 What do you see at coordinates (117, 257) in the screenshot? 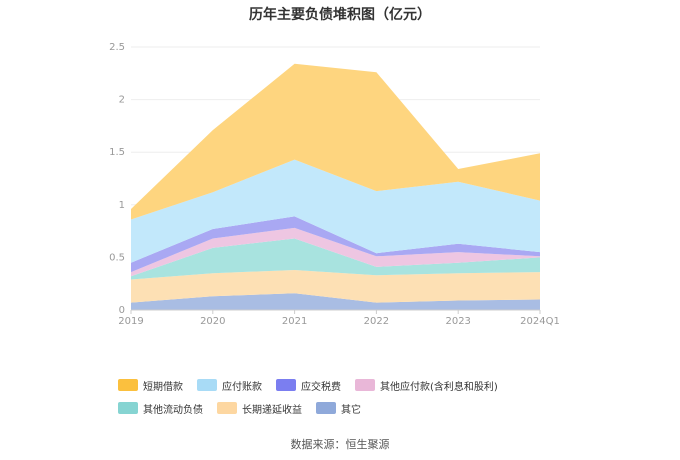
I see `y-tick-label: 0.5` at bounding box center [117, 257].